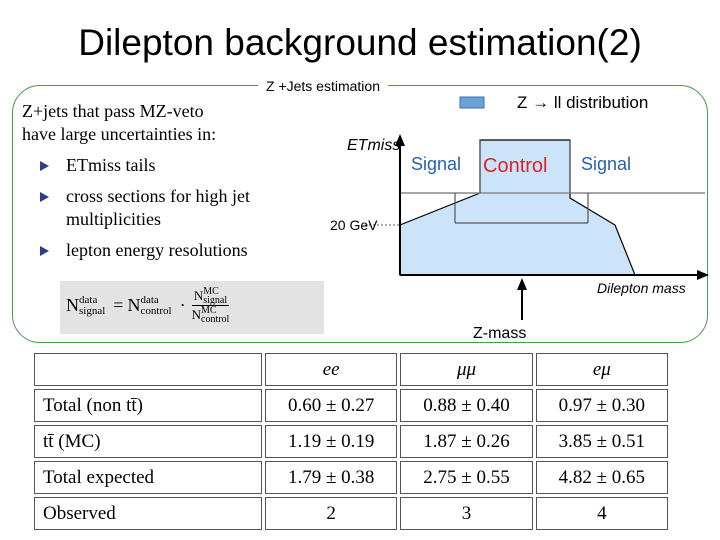 The image size is (720, 540). Describe the element at coordinates (601, 477) in the screenshot. I see `table-cell: 4.82 ± 0.65` at that location.